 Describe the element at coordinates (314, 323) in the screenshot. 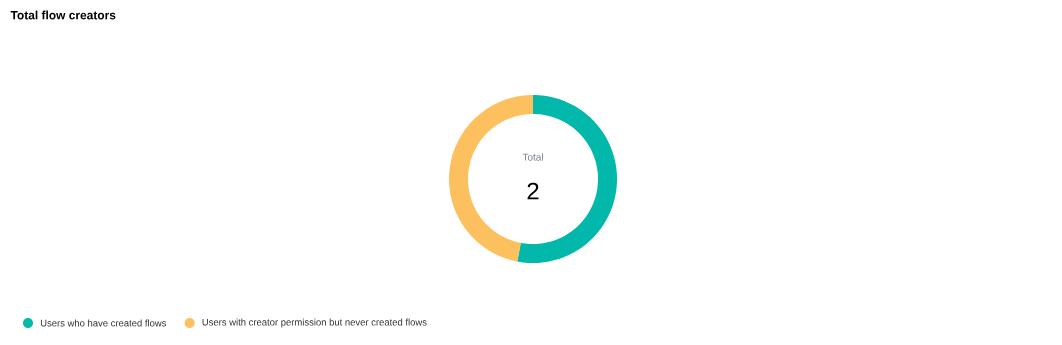

I see `legend-label: Users with creator permission but never created flows` at that location.